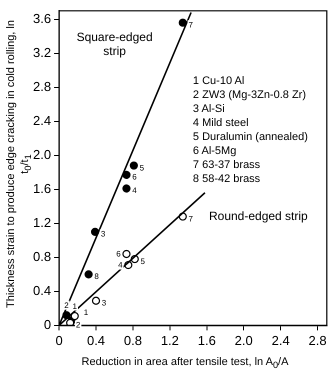  Describe the element at coordinates (42, 52) in the screenshot. I see `y-tick-label: 3.2` at that location.